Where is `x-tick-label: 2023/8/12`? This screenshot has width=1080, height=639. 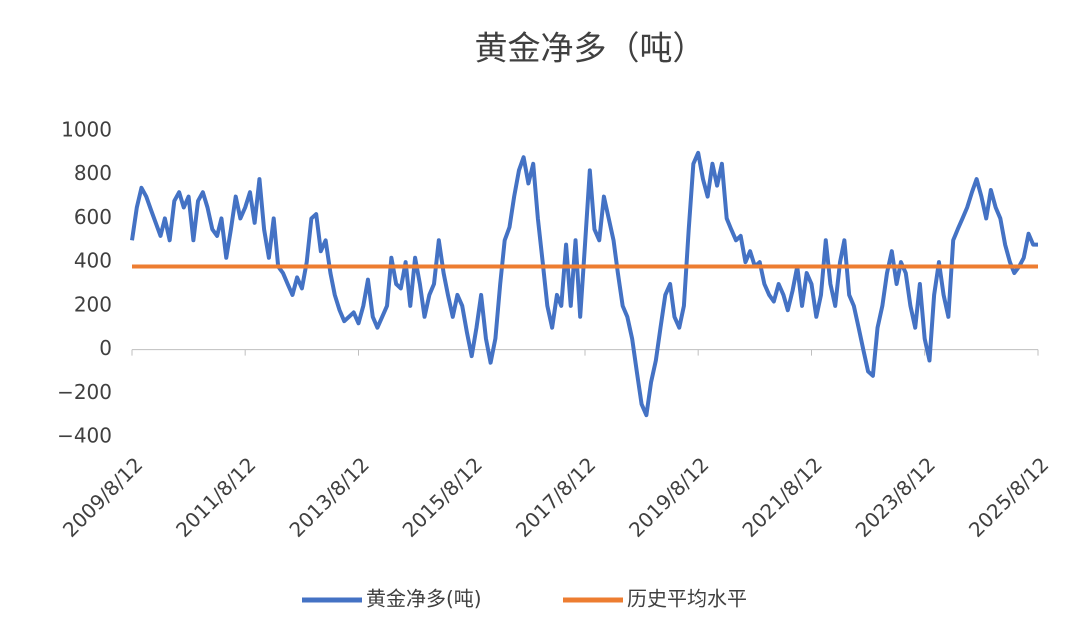 x-tick-label: 2023/8/12 is located at coordinates (895, 496).